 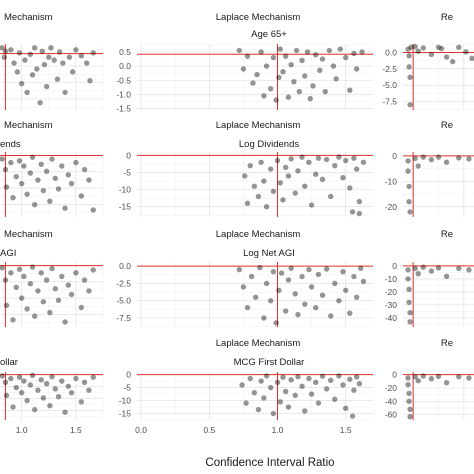 I want to click on y-tick-label: -30, so click(x=391, y=305).